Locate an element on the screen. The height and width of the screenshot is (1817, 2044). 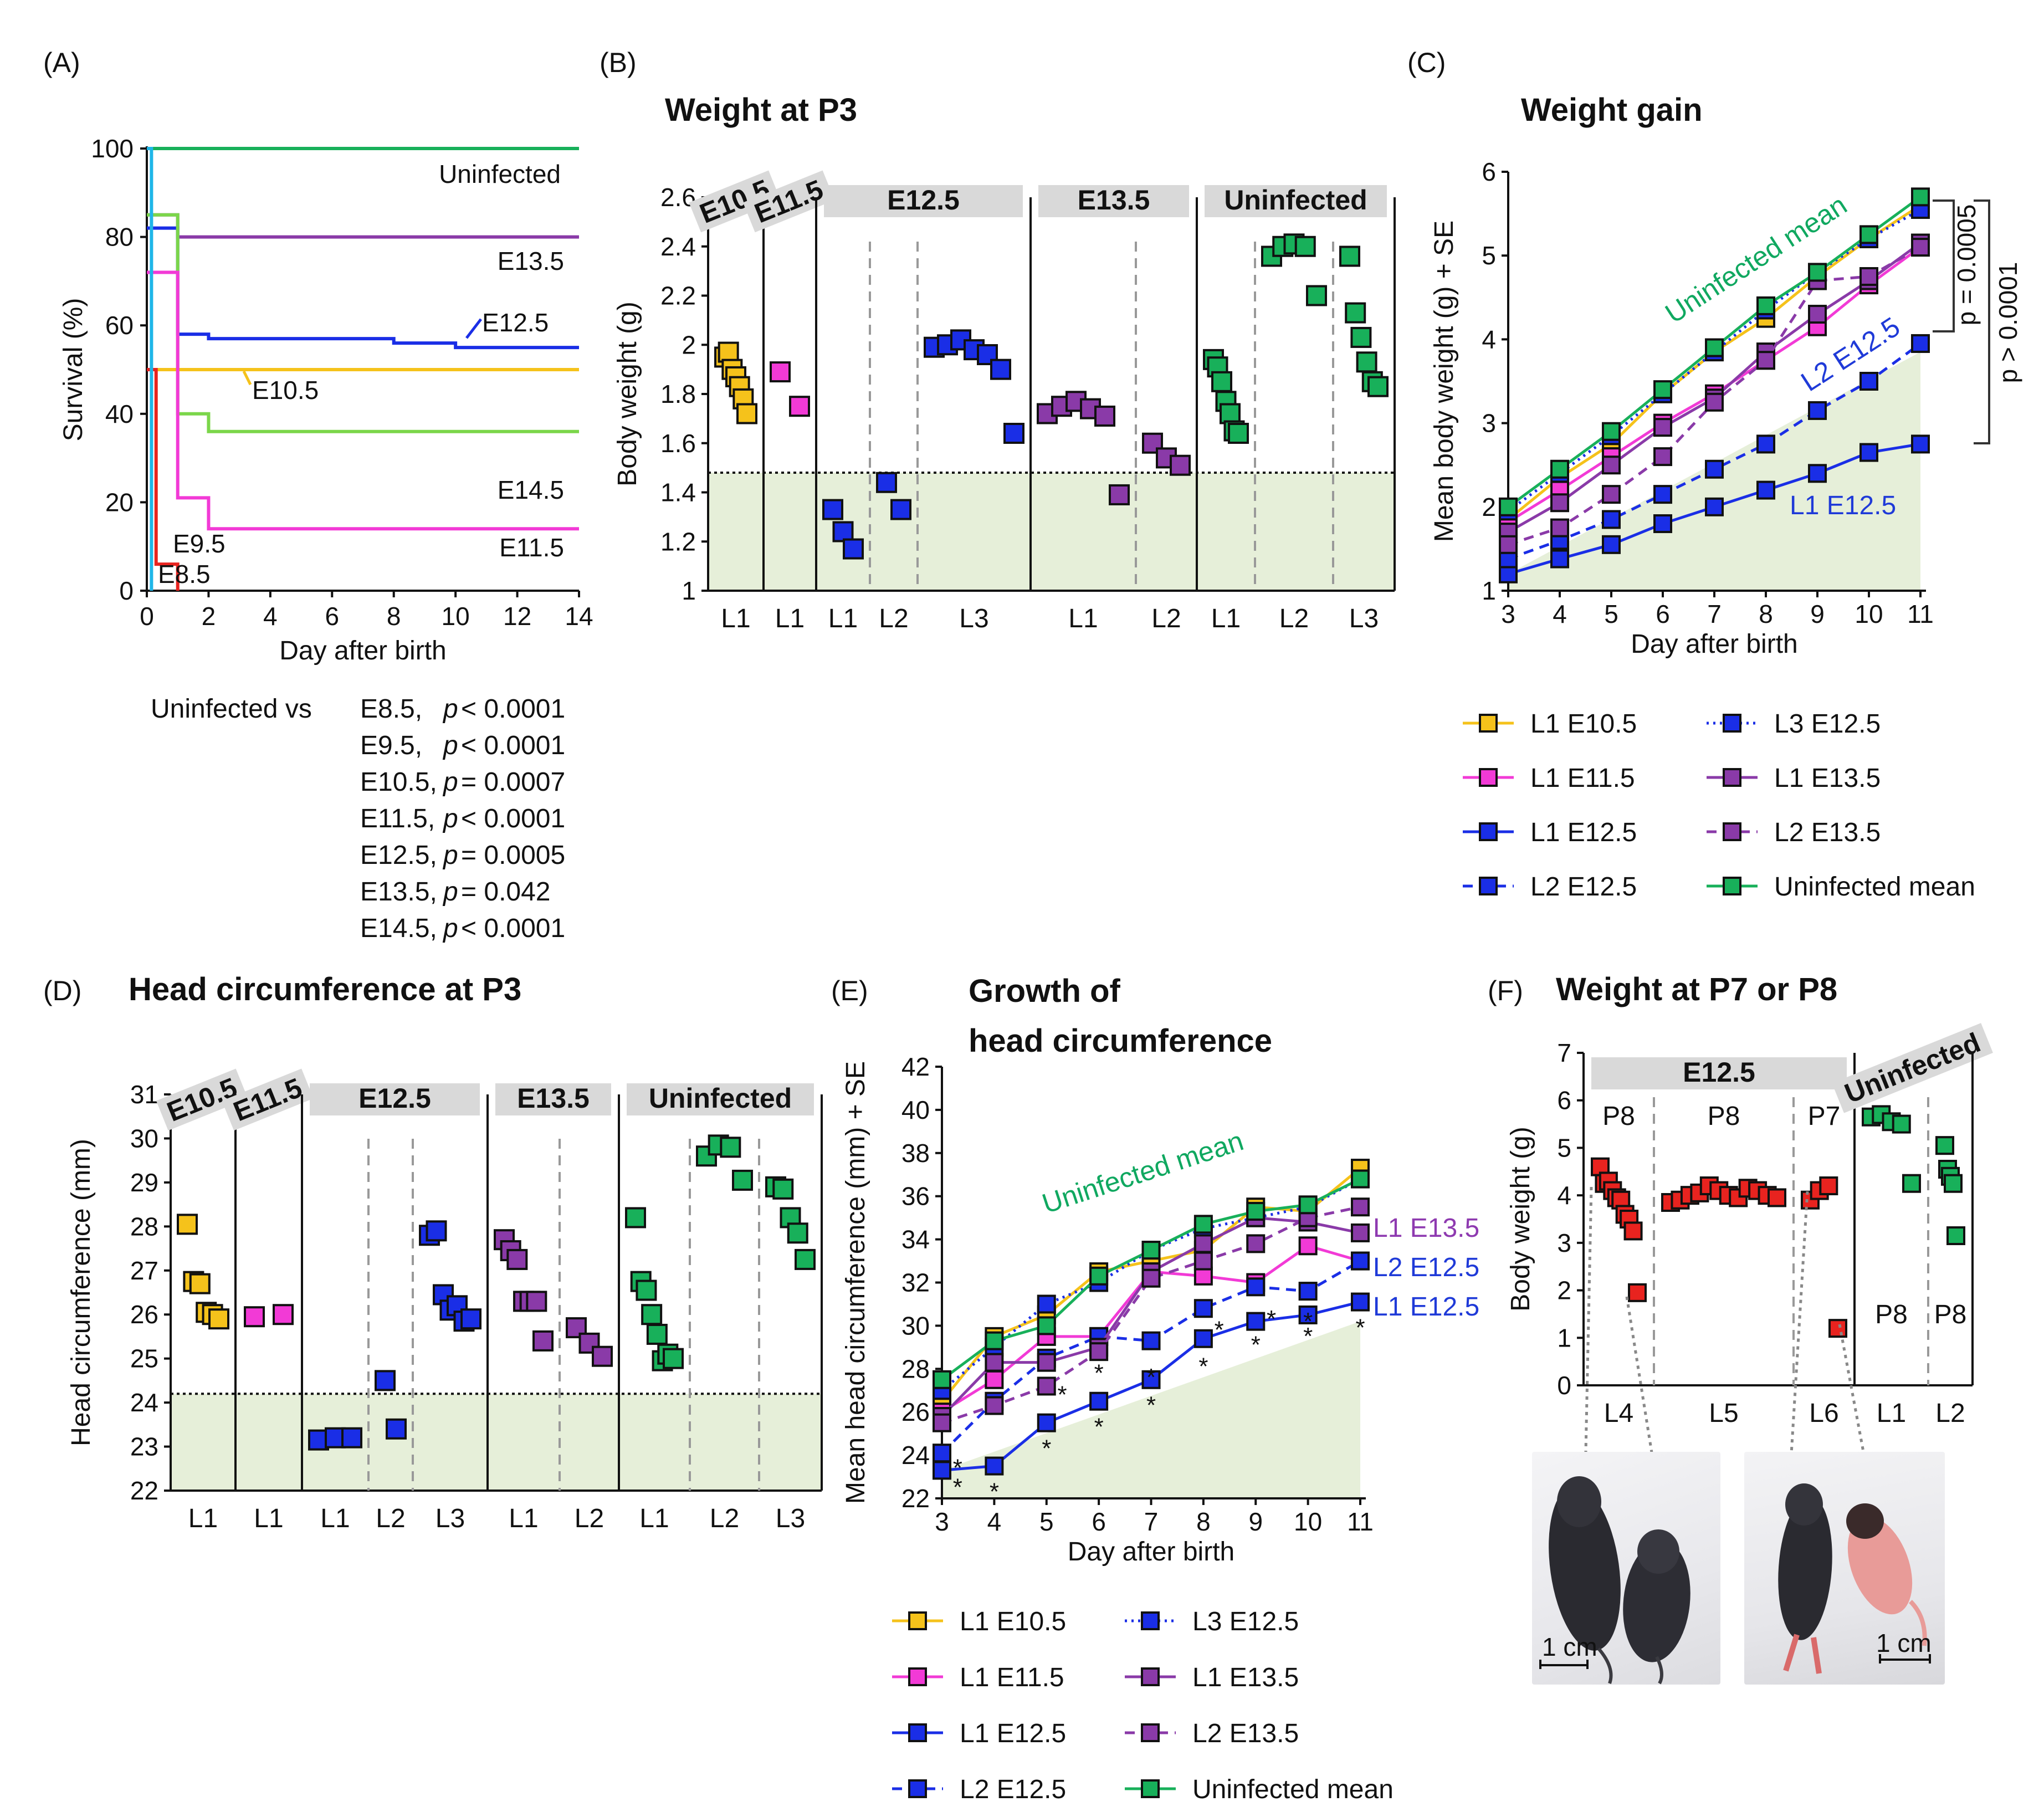
header-label-E13.5: E13.5 is located at coordinates (553, 1098).